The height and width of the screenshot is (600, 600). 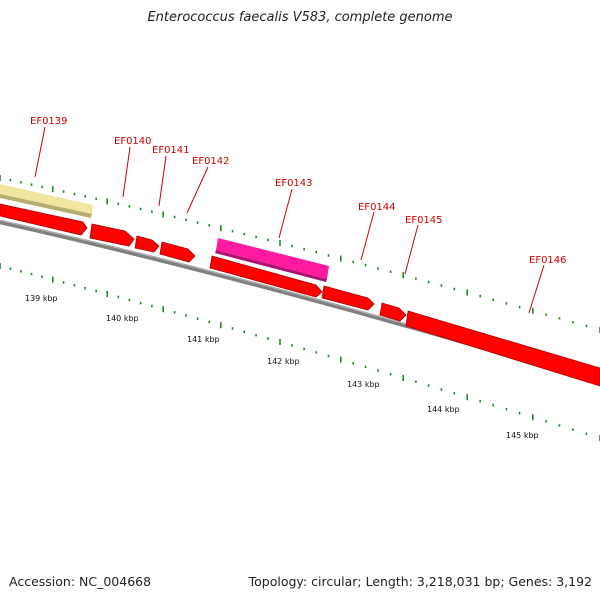 What do you see at coordinates (411, 249) in the screenshot?
I see `leader-line-ef0145` at bounding box center [411, 249].